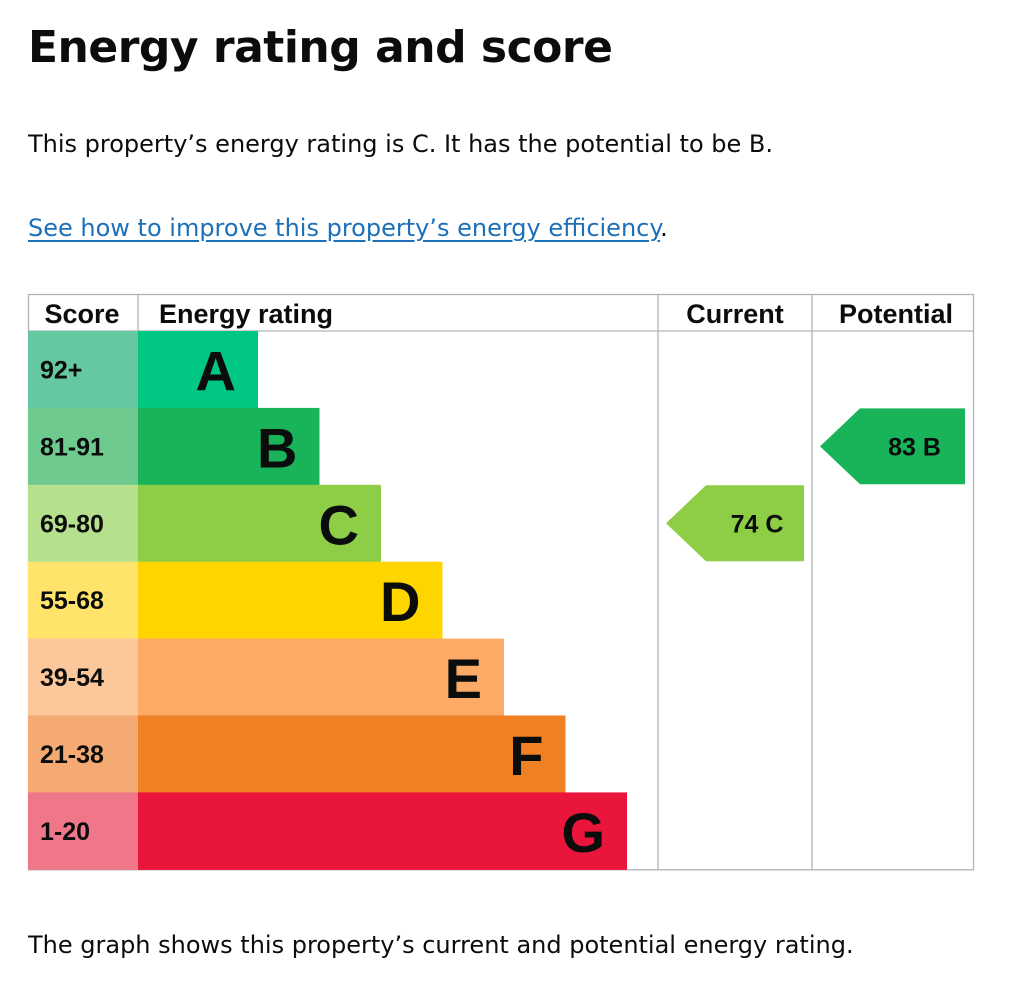  I want to click on score-label-a: 92+, so click(61, 370).